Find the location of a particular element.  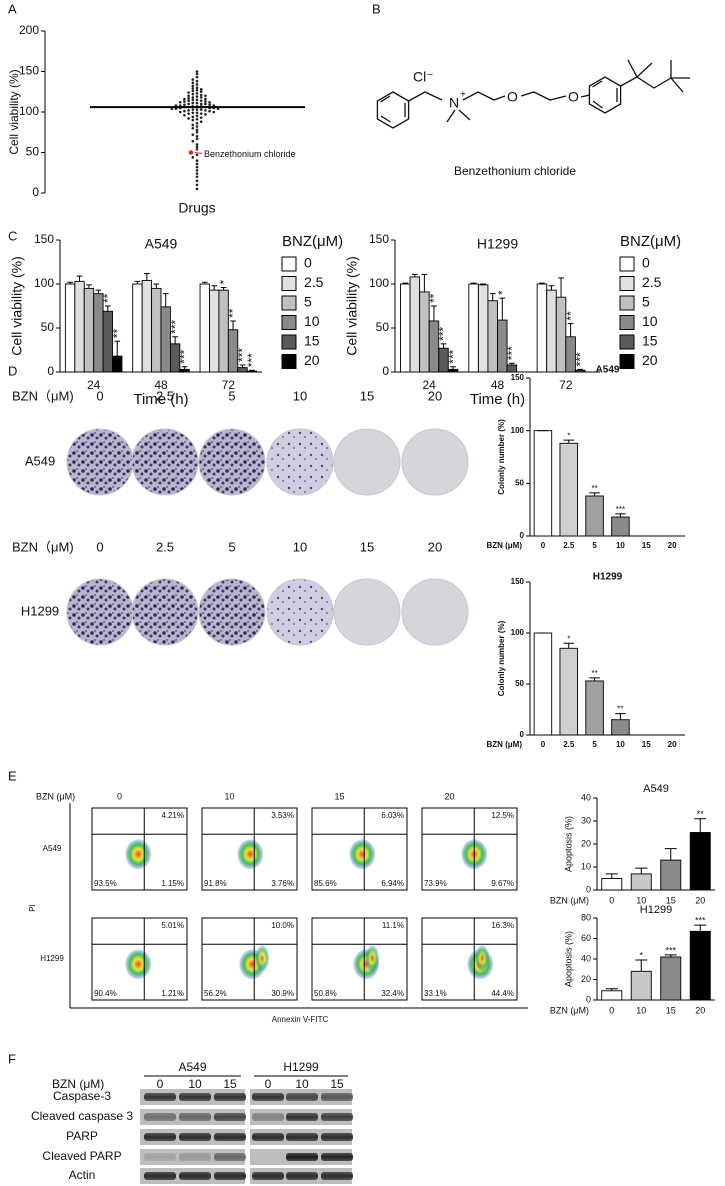

x-tick-label: 10 is located at coordinates (620, 744).